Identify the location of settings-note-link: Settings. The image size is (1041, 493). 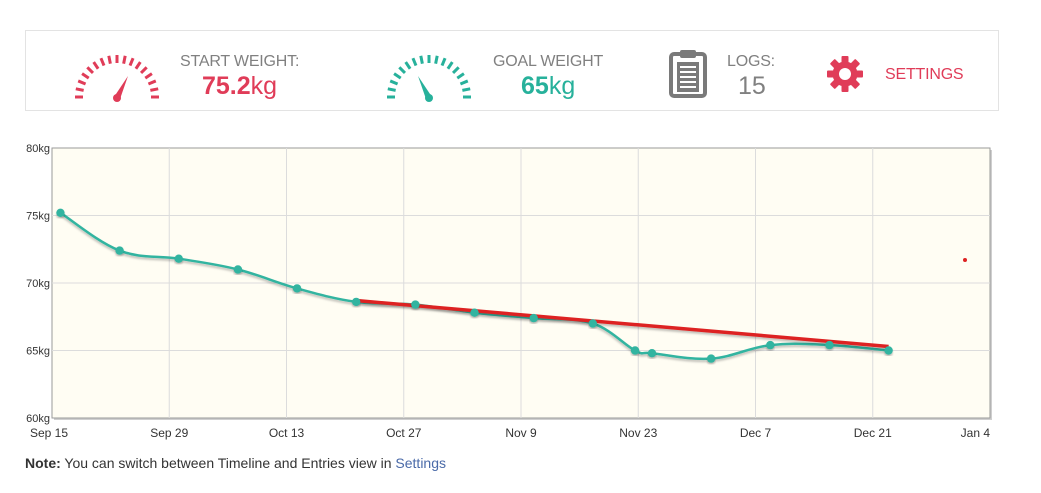
(421, 463).